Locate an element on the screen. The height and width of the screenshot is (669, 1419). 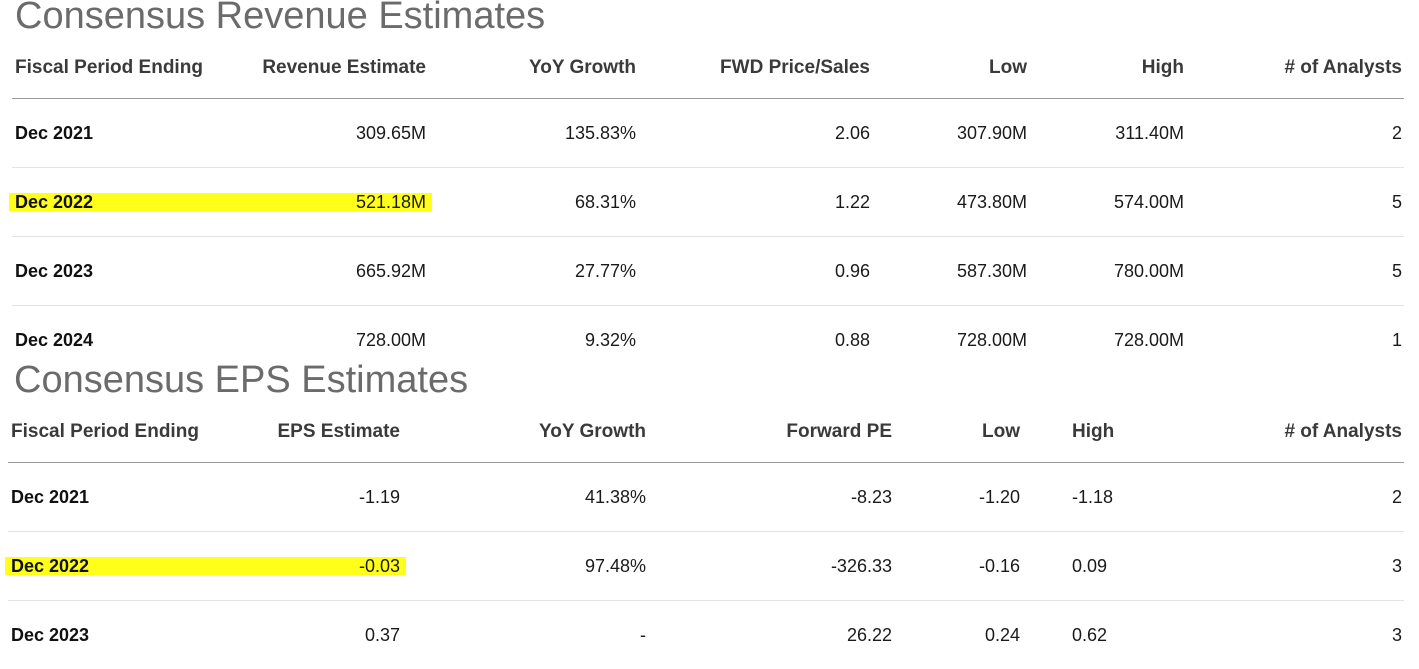
forward-pe-cell: -8.23 is located at coordinates (771, 497).